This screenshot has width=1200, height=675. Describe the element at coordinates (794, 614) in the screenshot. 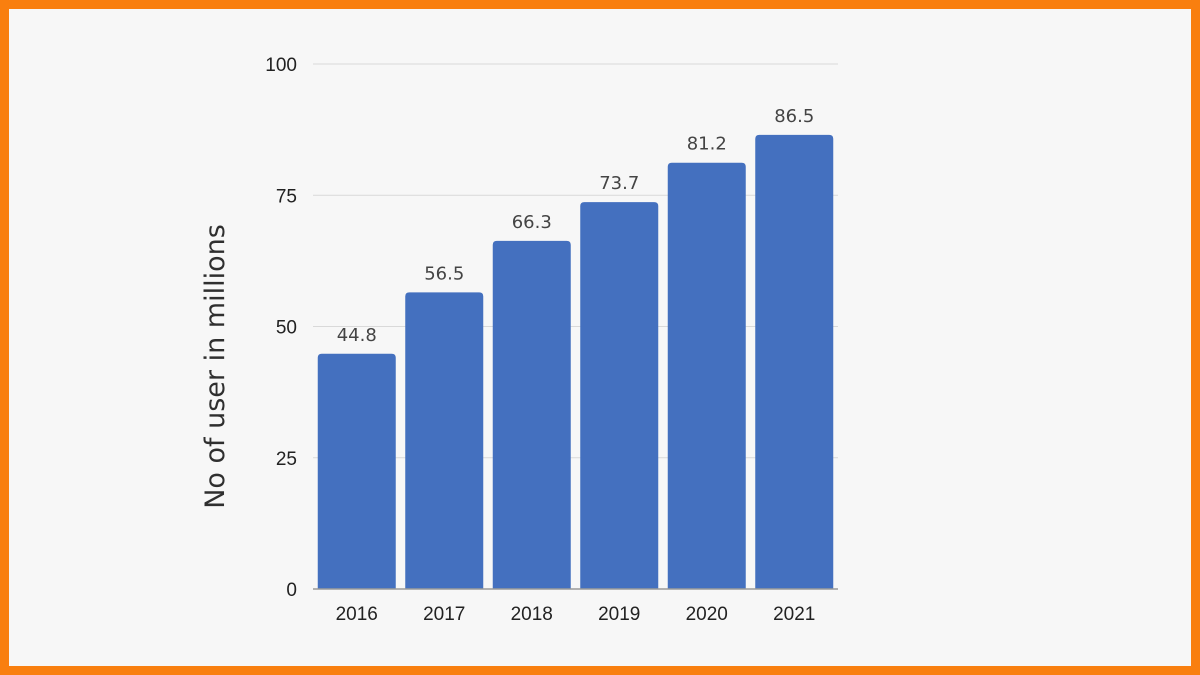

I see `x-tick-label: 2021` at that location.